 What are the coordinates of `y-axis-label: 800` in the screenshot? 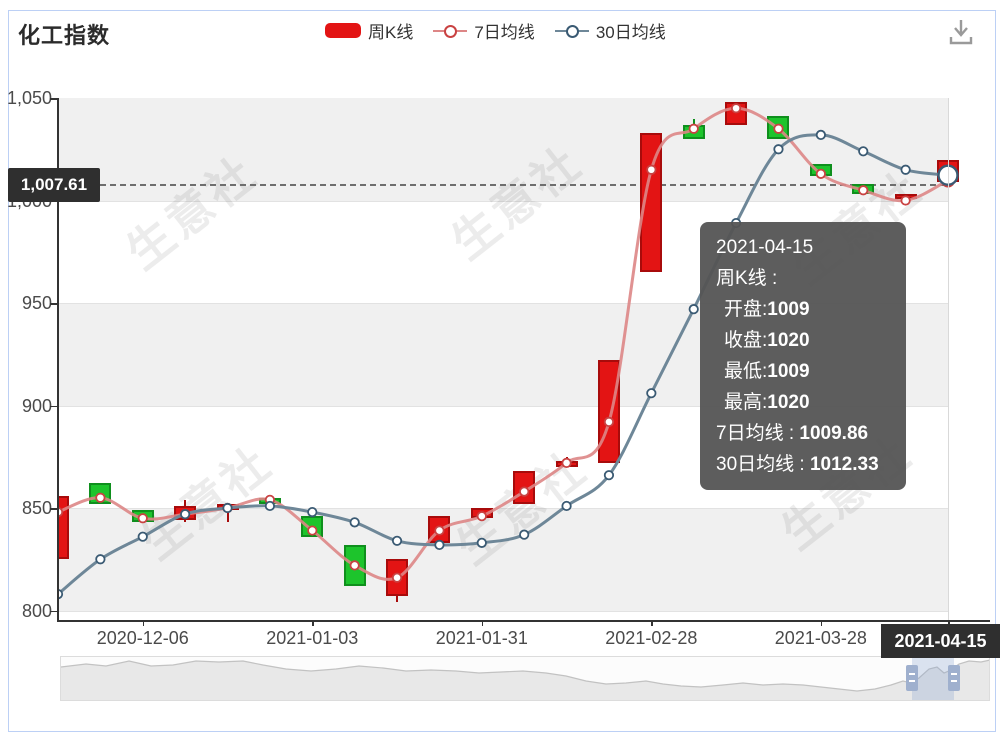 It's located at (36, 610).